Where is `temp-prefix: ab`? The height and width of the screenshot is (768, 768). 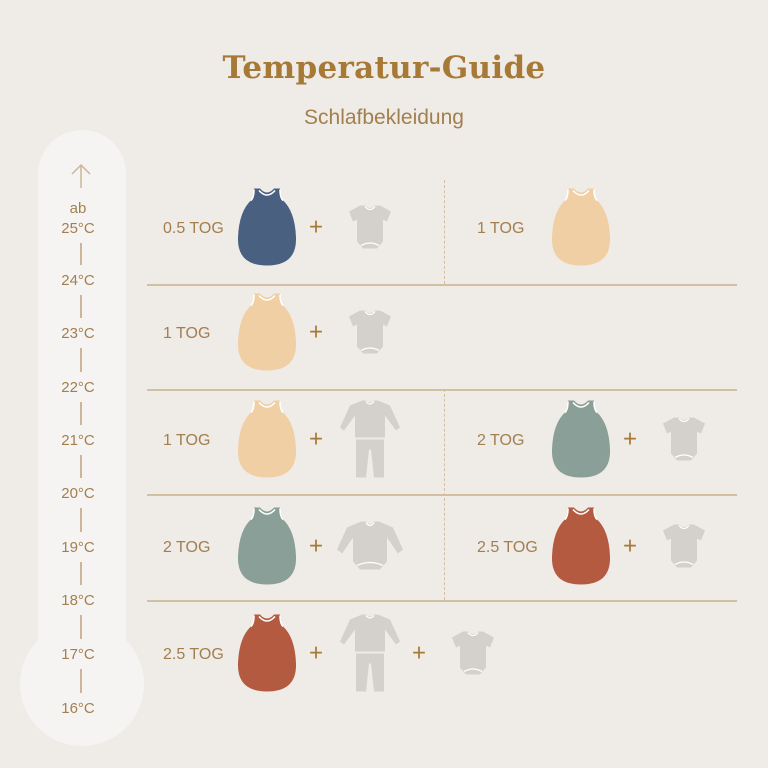
temp-prefix: ab is located at coordinates (78, 208).